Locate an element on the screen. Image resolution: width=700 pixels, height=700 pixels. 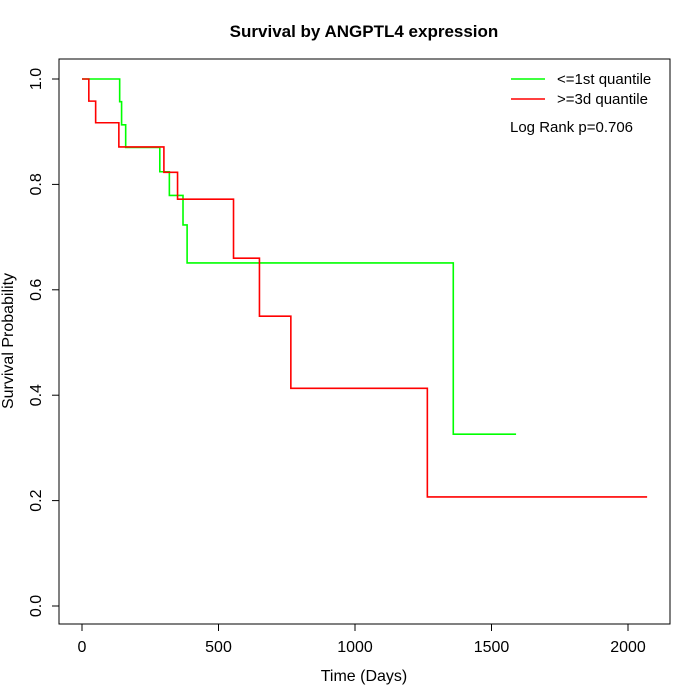
x-tick-label: 0 is located at coordinates (82, 647).